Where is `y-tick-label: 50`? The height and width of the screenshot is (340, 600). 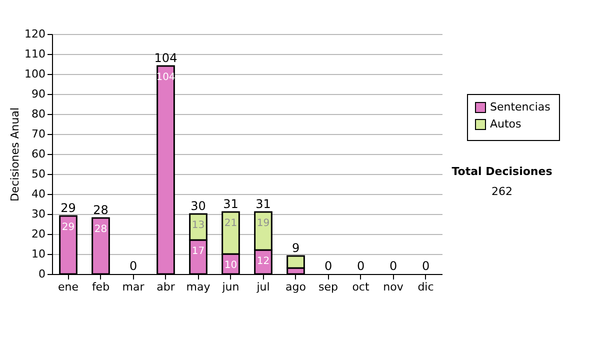 y-tick-label: 50 is located at coordinates (39, 174).